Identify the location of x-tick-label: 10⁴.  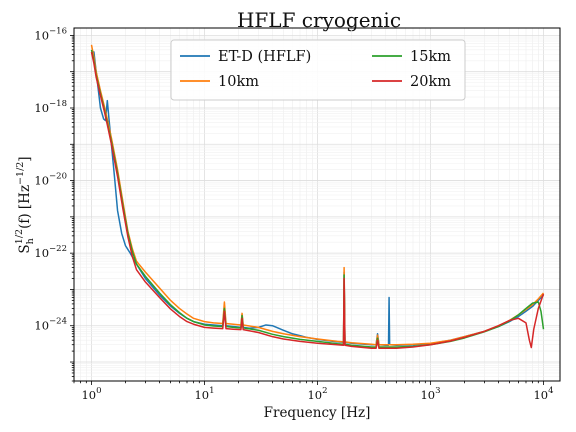
(543, 394).